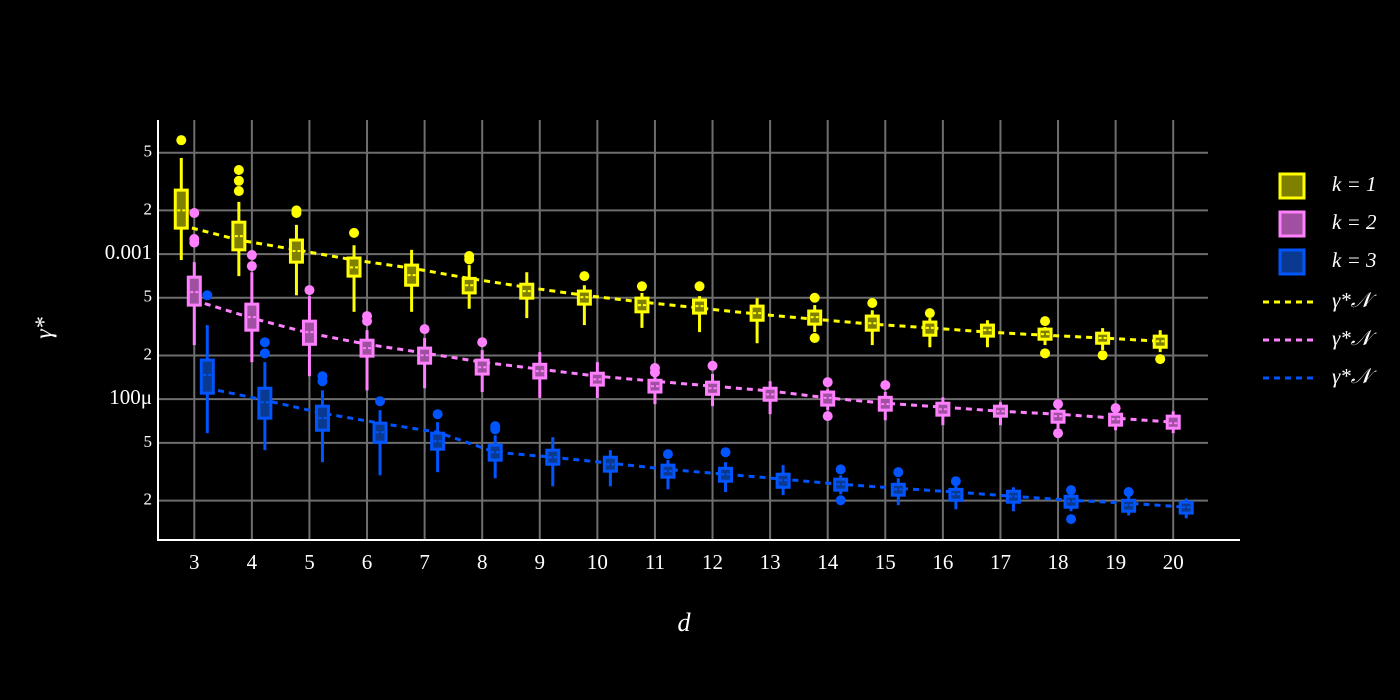 This screenshot has height=700, width=1400. Describe the element at coordinates (1292, 224) in the screenshot. I see `legend-swatch` at that location.